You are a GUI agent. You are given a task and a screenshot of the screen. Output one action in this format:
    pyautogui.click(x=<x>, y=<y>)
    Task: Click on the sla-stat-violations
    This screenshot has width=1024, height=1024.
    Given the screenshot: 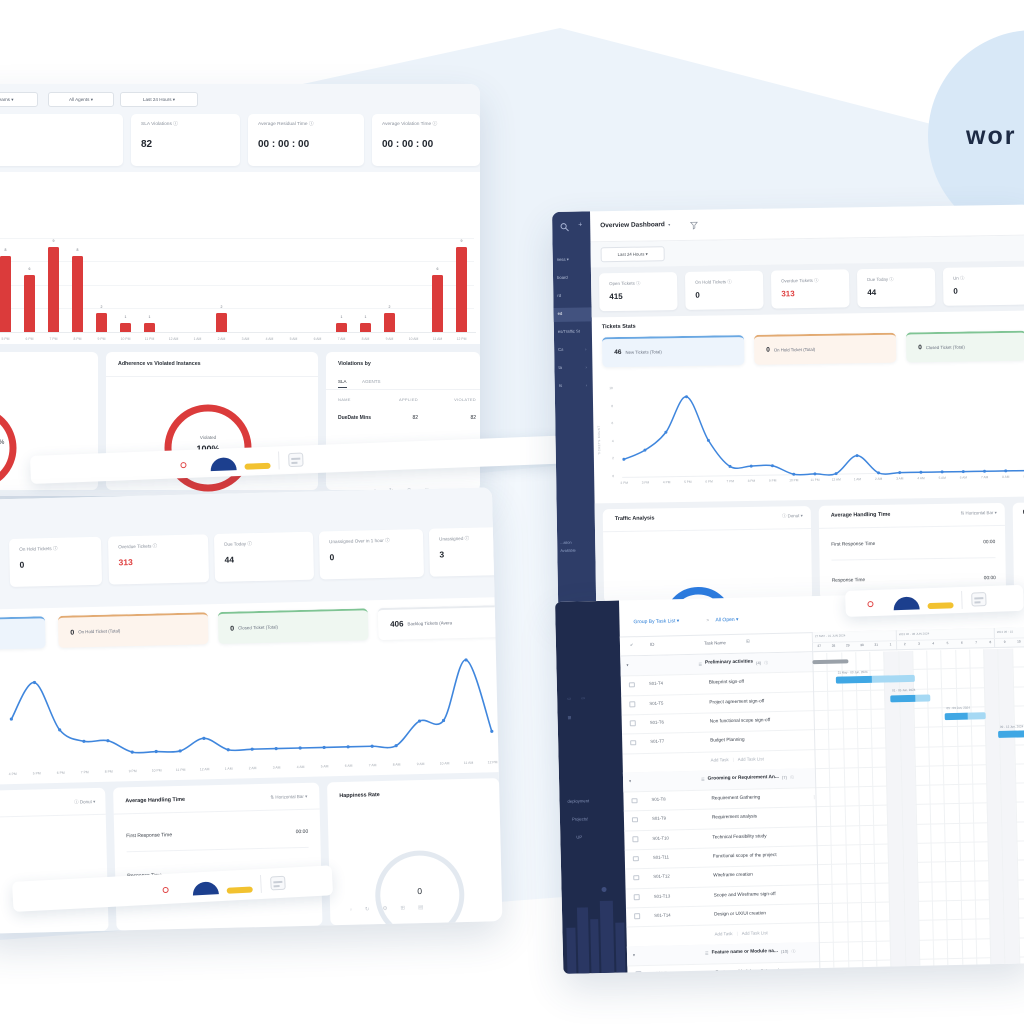 What is the action you would take?
    pyautogui.click(x=185, y=140)
    